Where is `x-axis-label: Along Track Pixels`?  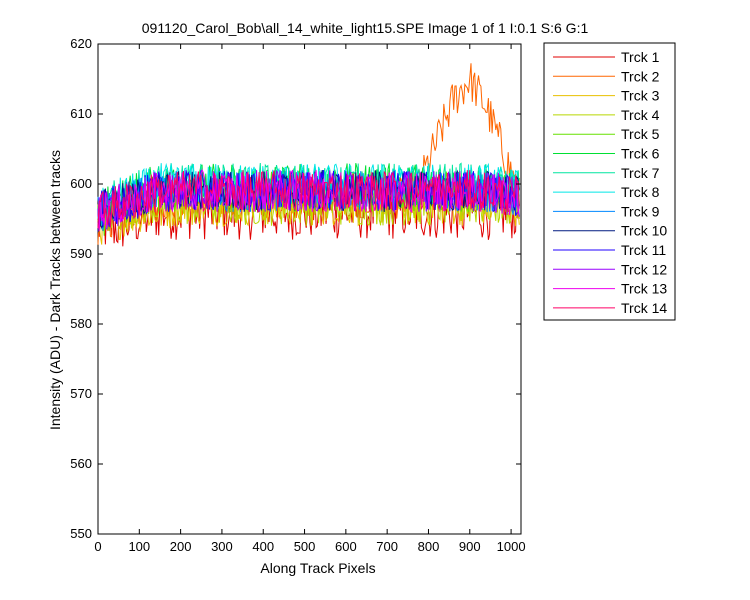 x-axis-label: Along Track Pixels is located at coordinates (317, 568).